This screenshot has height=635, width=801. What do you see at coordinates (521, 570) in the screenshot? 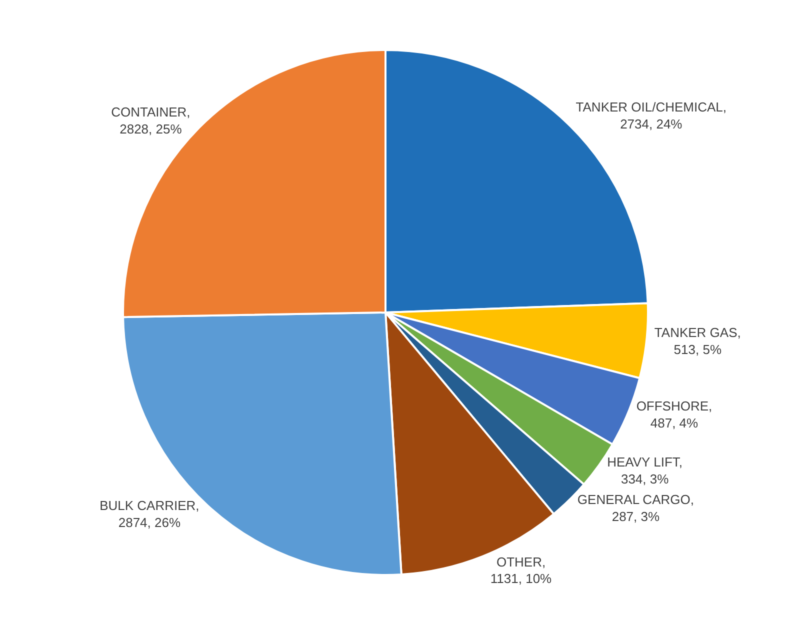
I see `slice-label: OTHER, 1131, 10%` at bounding box center [521, 570].